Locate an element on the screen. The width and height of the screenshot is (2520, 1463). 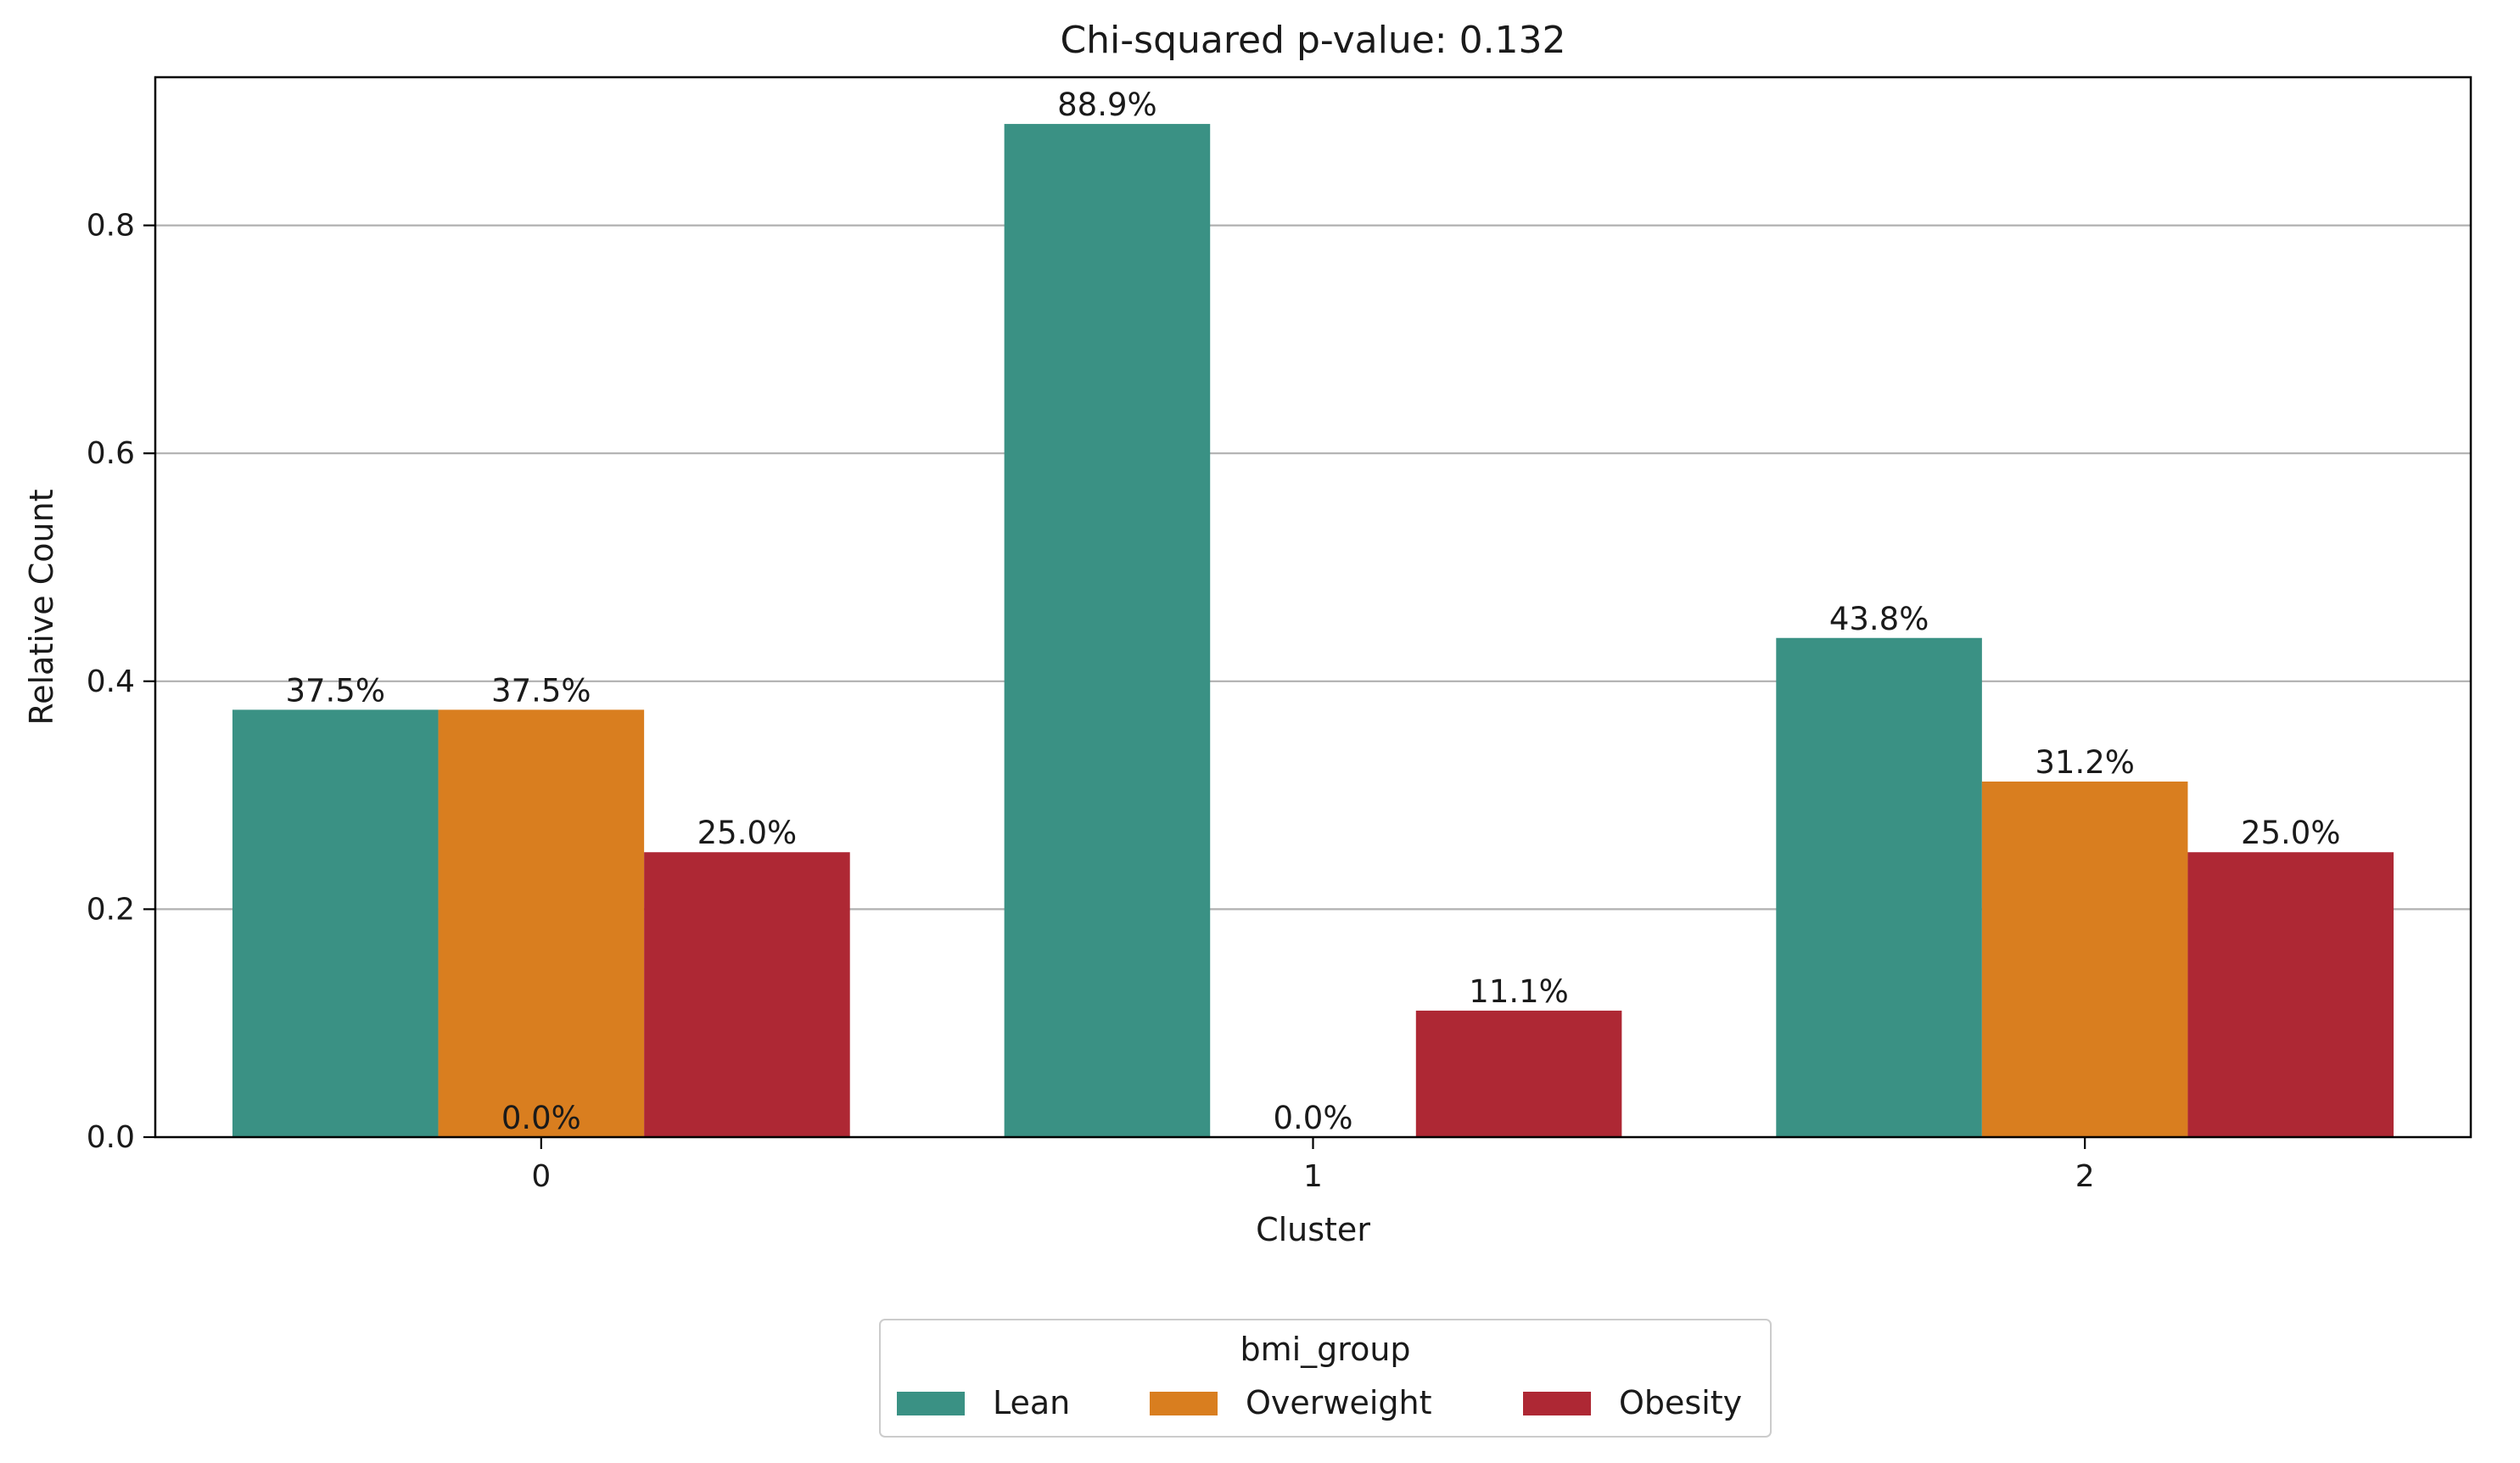
legend-label-obesity: Obesity is located at coordinates (1680, 1402).